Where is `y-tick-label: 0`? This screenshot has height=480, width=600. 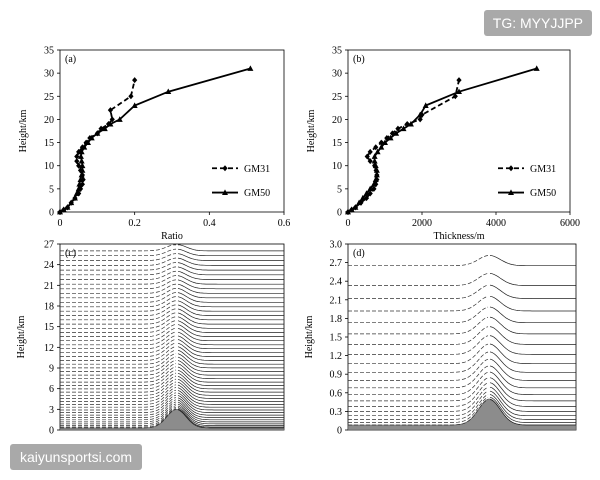 y-tick-label: 0 is located at coordinates (51, 431).